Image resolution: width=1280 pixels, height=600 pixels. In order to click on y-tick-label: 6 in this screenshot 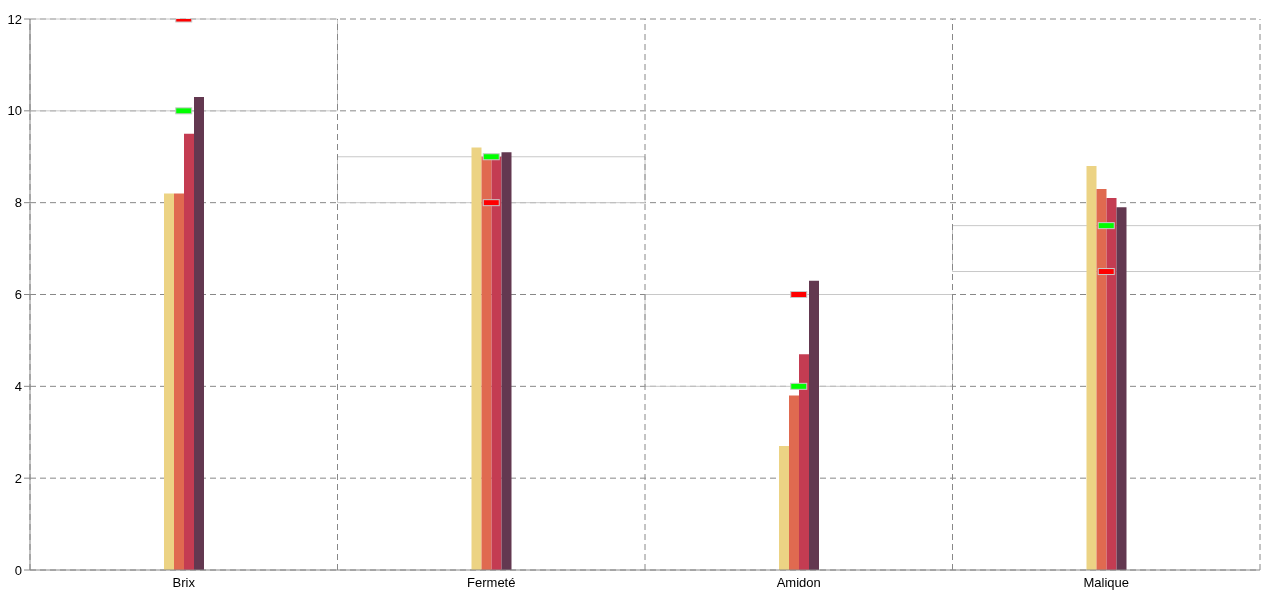, I will do `click(18, 295)`.